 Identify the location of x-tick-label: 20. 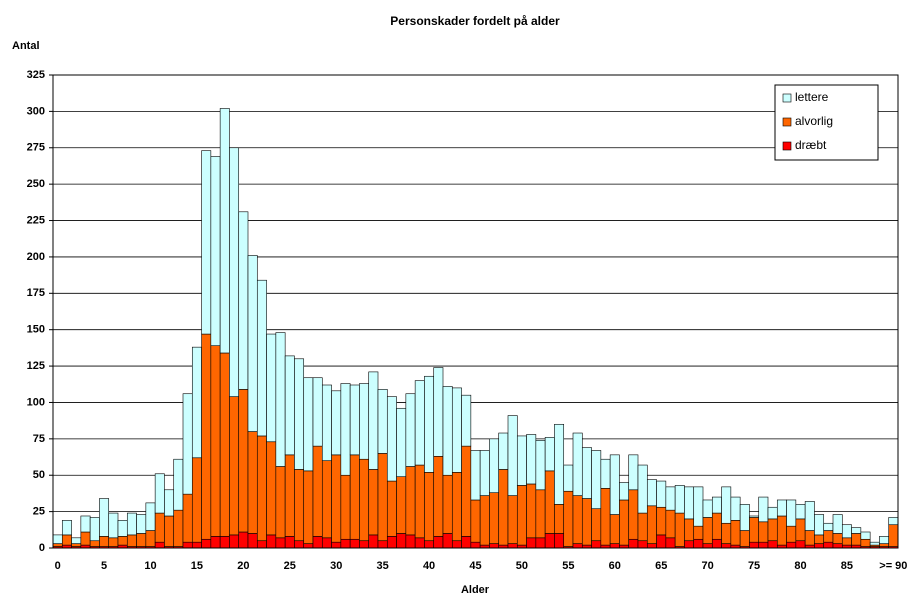
(243, 566).